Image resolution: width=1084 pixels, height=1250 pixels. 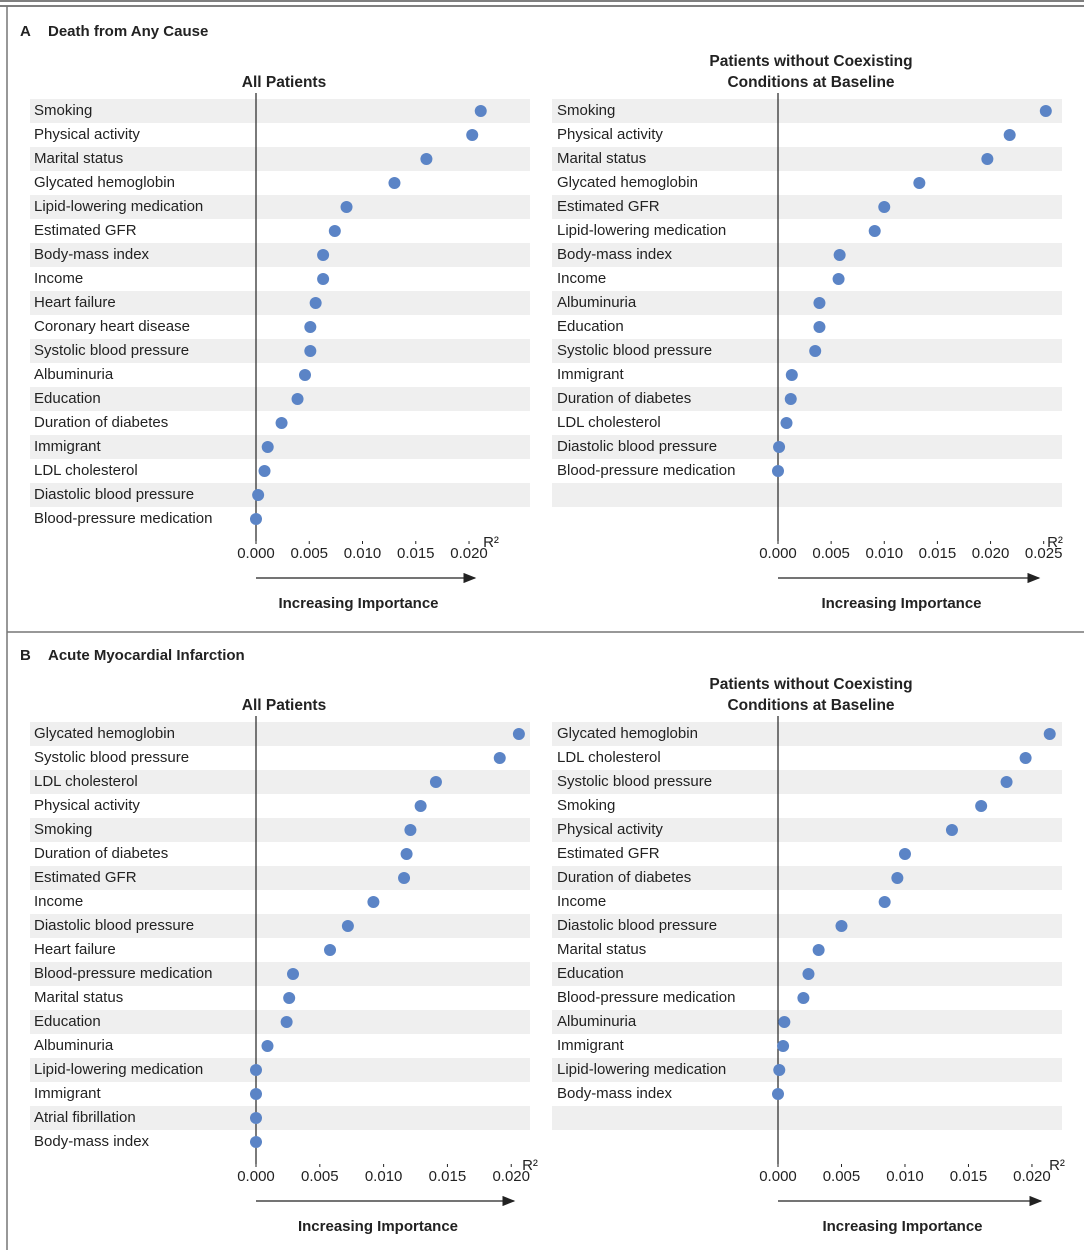 What do you see at coordinates (78, 997) in the screenshot?
I see `category-label: Marital status` at bounding box center [78, 997].